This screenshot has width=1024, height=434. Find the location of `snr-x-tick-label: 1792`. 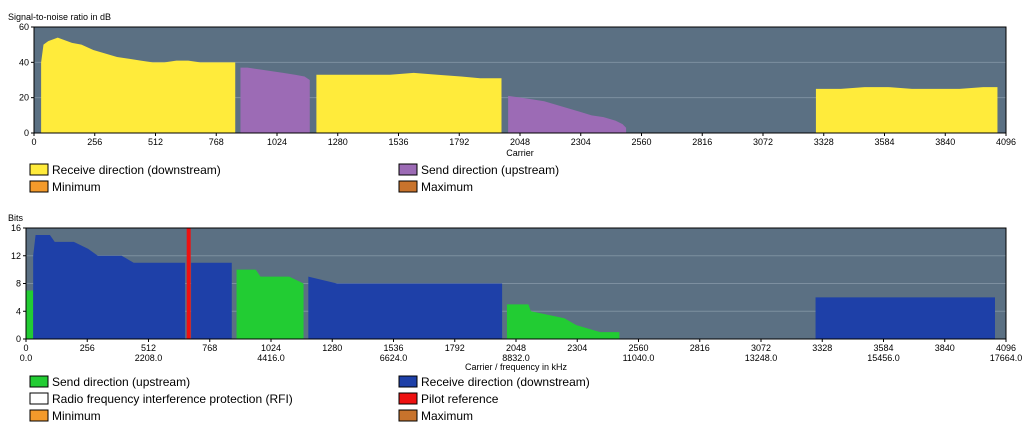

snr-x-tick-label: 1792 is located at coordinates (459, 142).